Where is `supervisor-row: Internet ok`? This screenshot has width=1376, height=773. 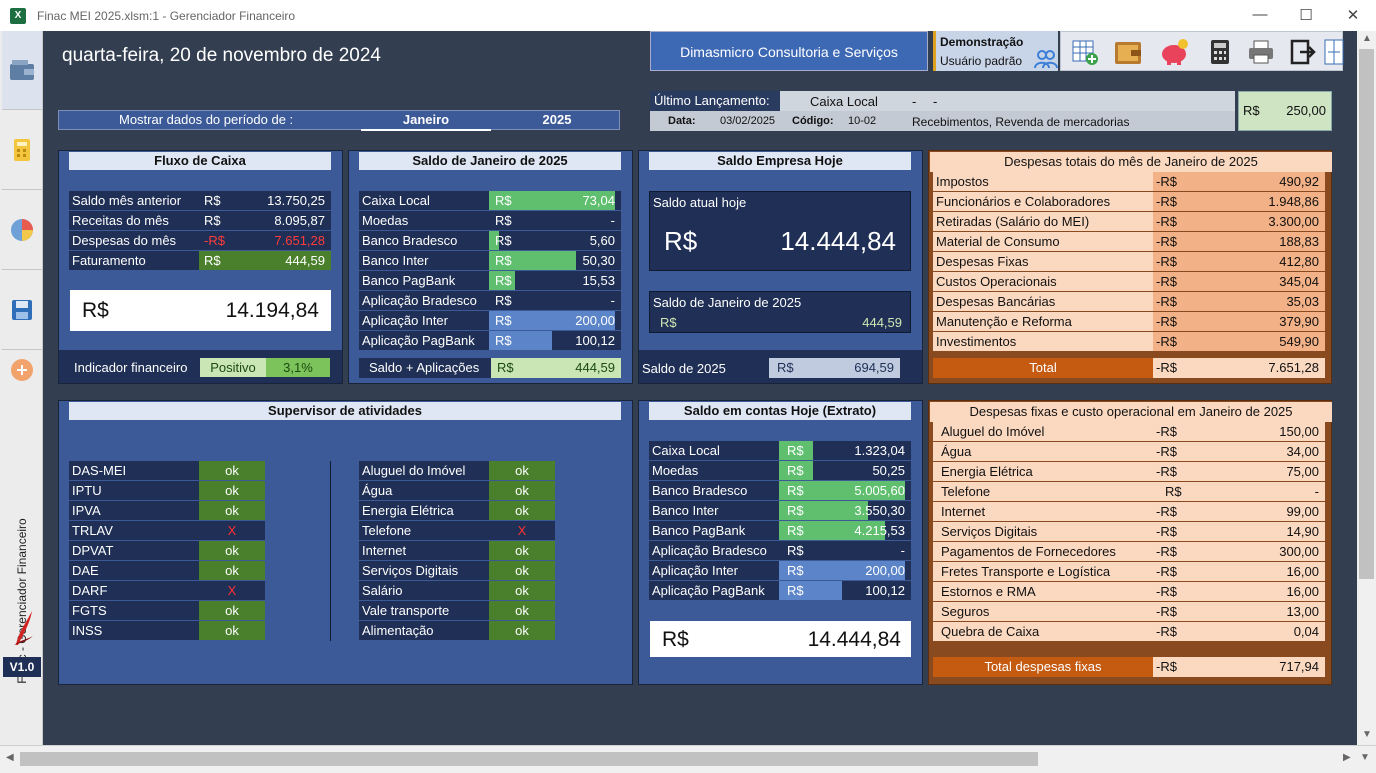 supervisor-row: Internet ok is located at coordinates (457, 550).